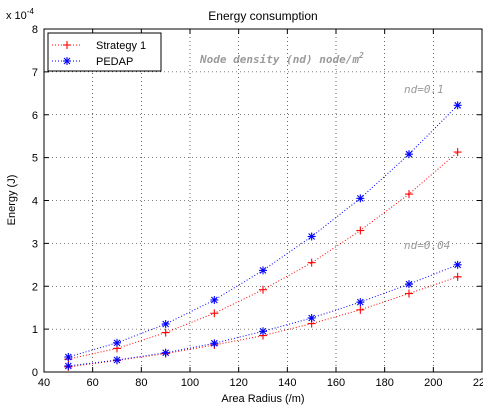  Describe the element at coordinates (35, 244) in the screenshot. I see `y-tick-label: 3` at that location.